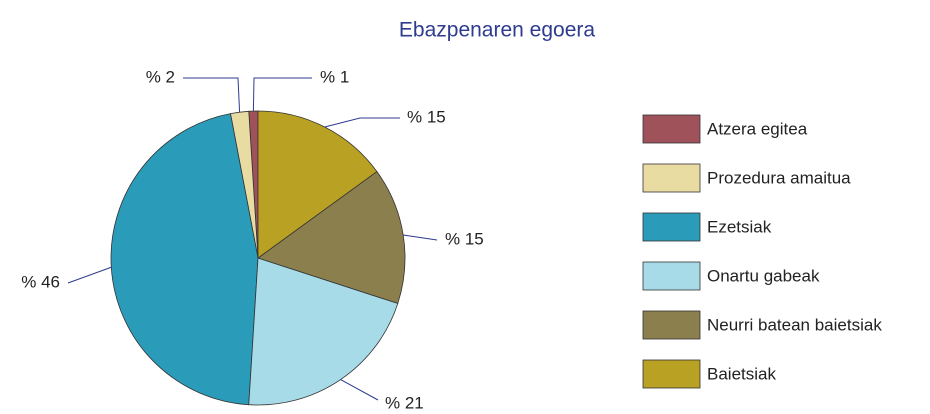  Describe the element at coordinates (739, 226) in the screenshot. I see `legend-label: Ezetsiak` at that location.